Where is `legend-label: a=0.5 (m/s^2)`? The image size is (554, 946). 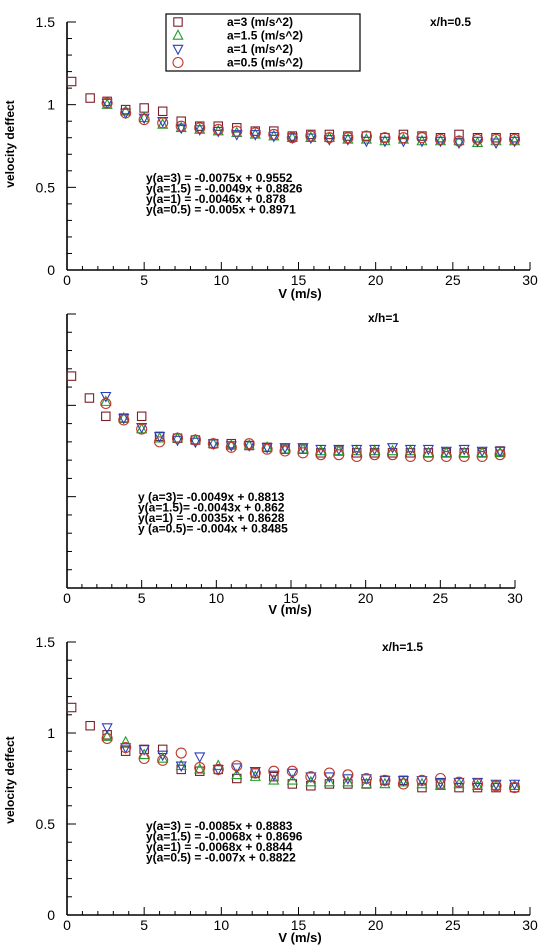
legend-label: a=0.5 (m/s^2) is located at coordinates (265, 63).